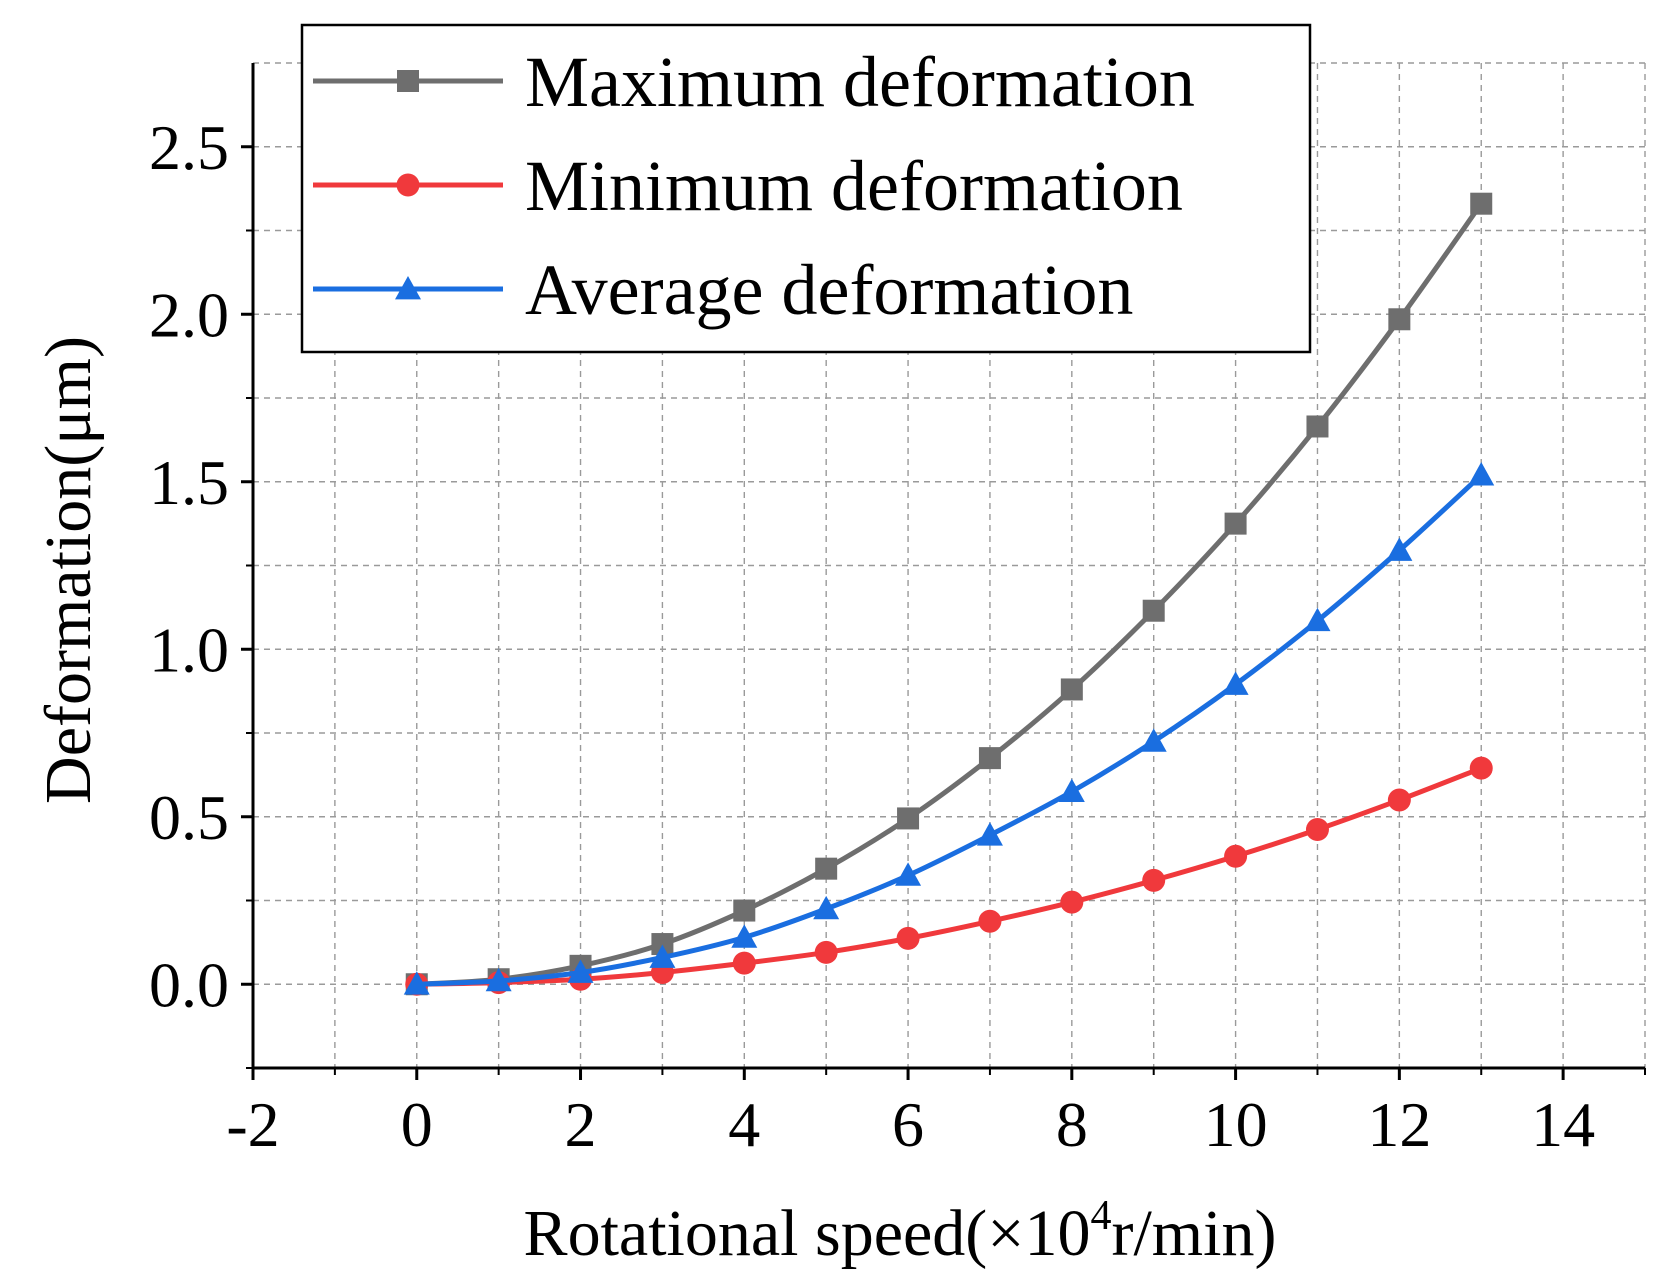 This screenshot has width=1674, height=1274. I want to click on y-tick-label: 2.5, so click(189, 147).